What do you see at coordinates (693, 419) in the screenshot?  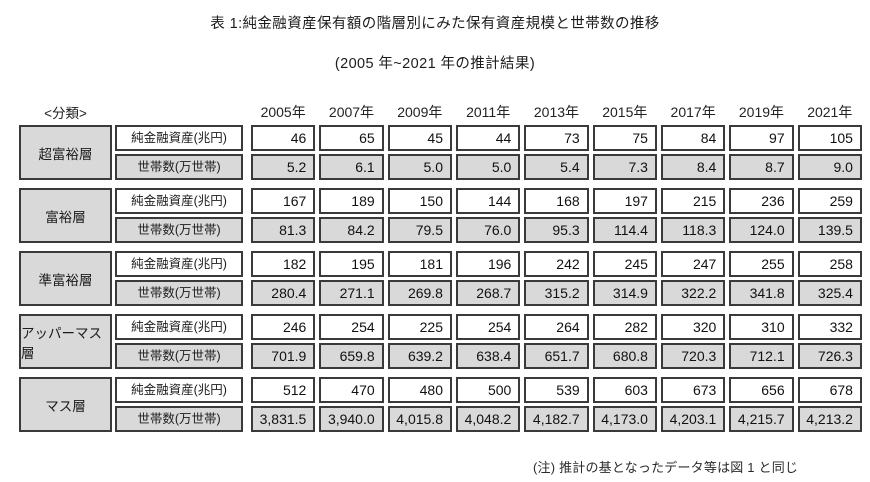 I see `household-value-cell: 4,203.1` at bounding box center [693, 419].